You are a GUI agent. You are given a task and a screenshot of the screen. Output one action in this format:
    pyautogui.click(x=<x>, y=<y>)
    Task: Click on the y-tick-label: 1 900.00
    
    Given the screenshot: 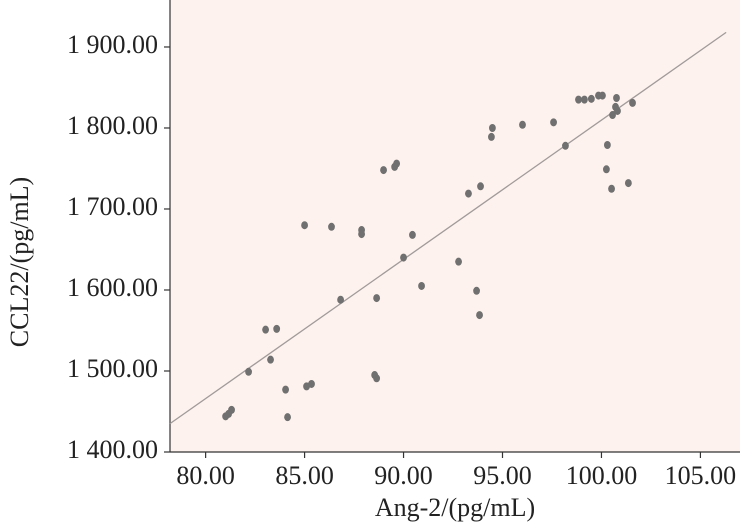 What is the action you would take?
    pyautogui.click(x=112, y=44)
    